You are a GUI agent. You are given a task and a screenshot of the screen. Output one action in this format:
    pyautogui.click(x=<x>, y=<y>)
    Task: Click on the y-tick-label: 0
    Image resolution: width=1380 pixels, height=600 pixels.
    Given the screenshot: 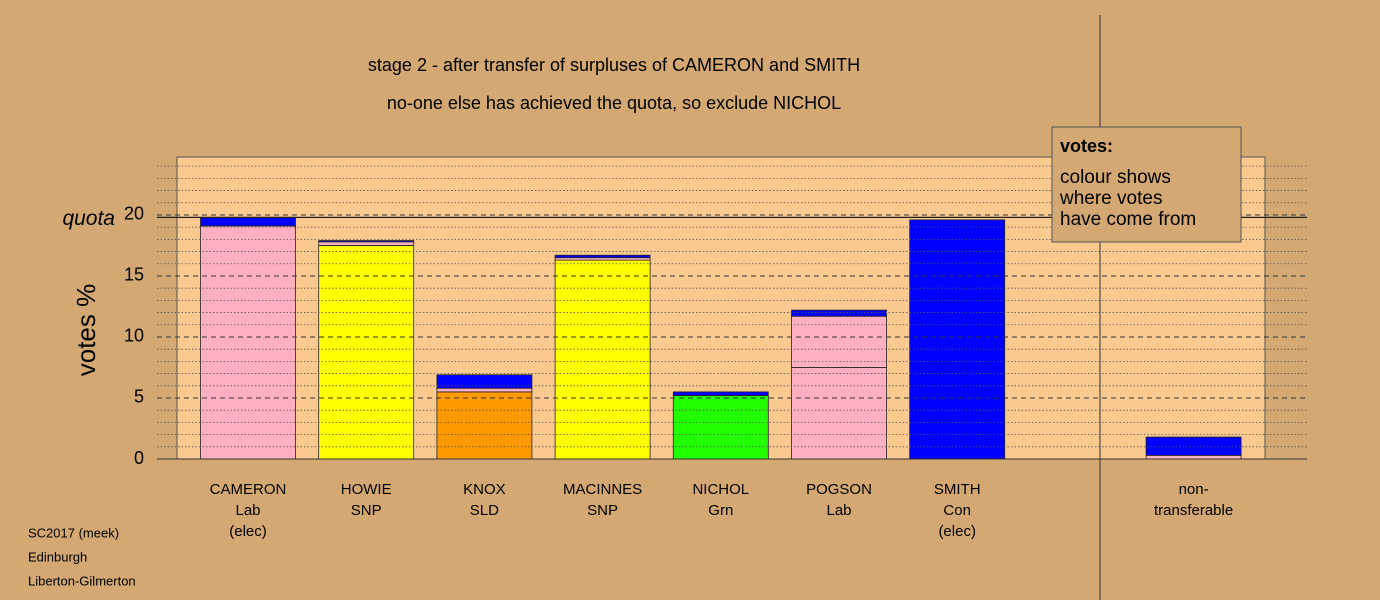 What is the action you would take?
    pyautogui.click(x=139, y=458)
    